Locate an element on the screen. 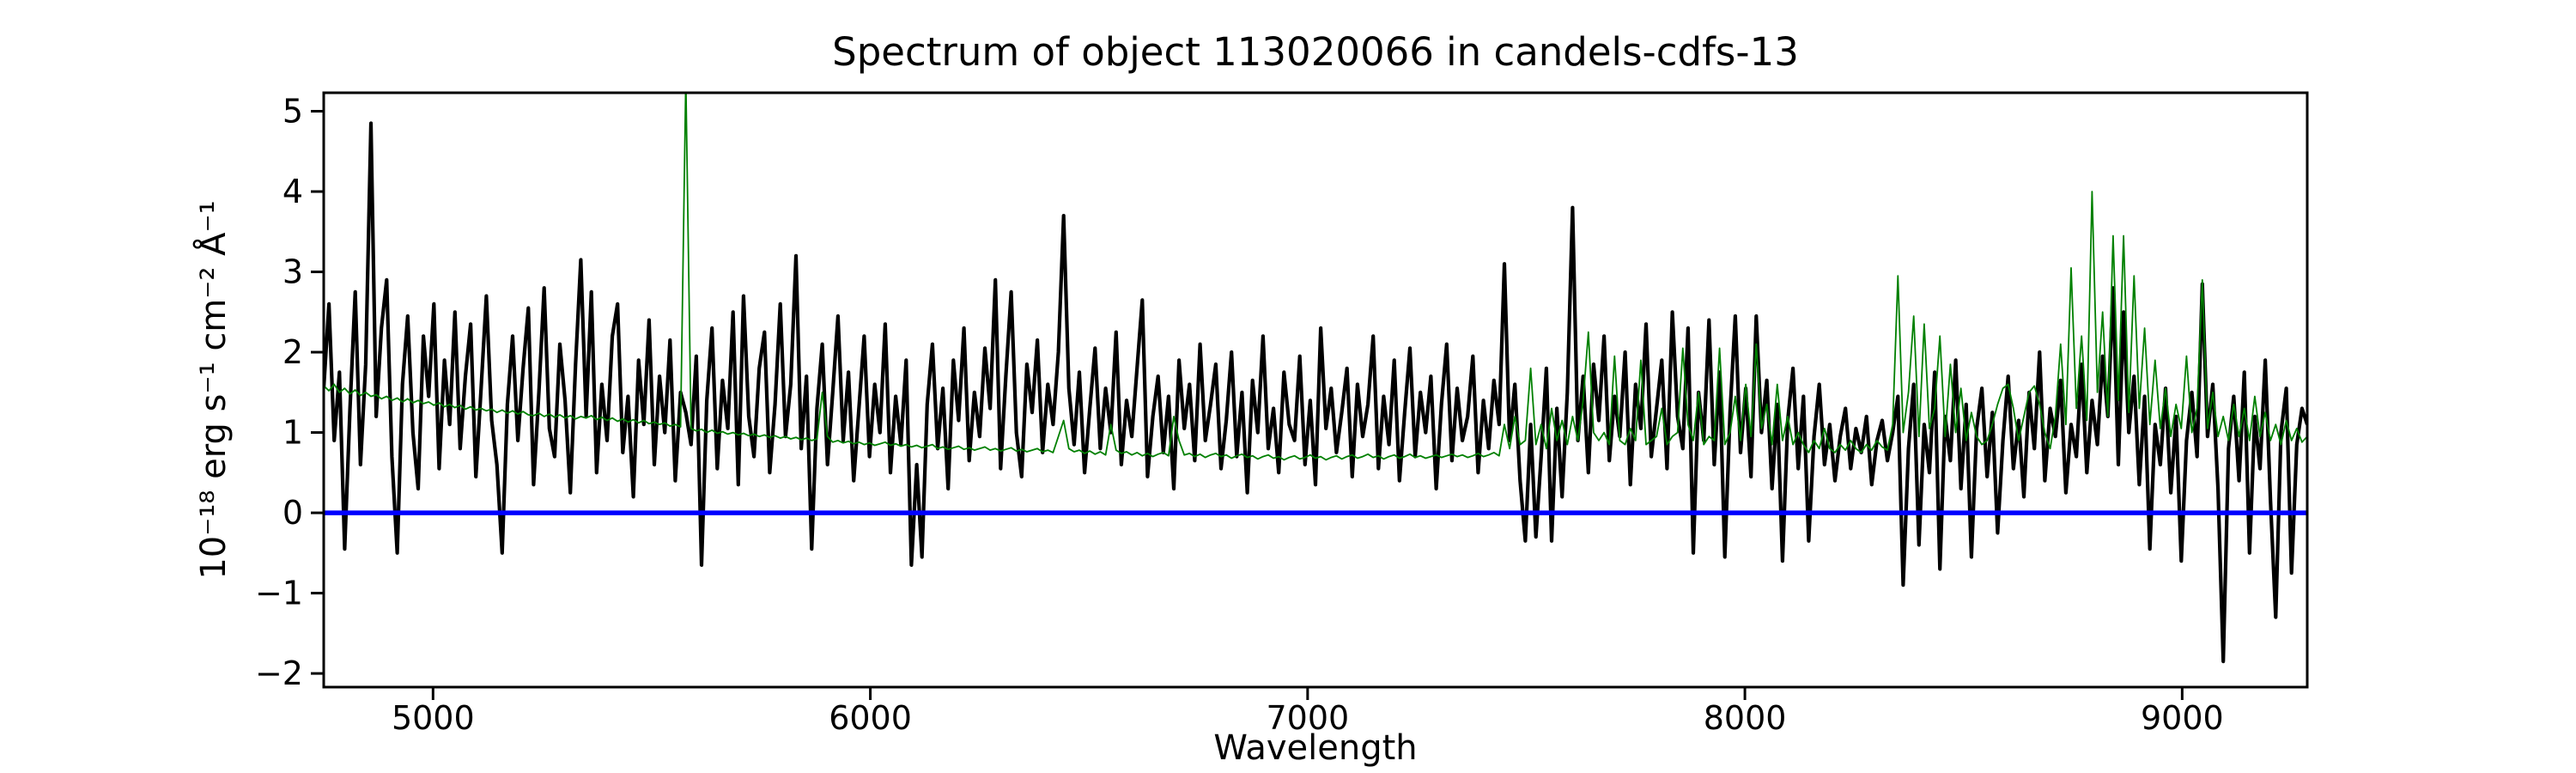  y-tick-label: −2 is located at coordinates (279, 673).